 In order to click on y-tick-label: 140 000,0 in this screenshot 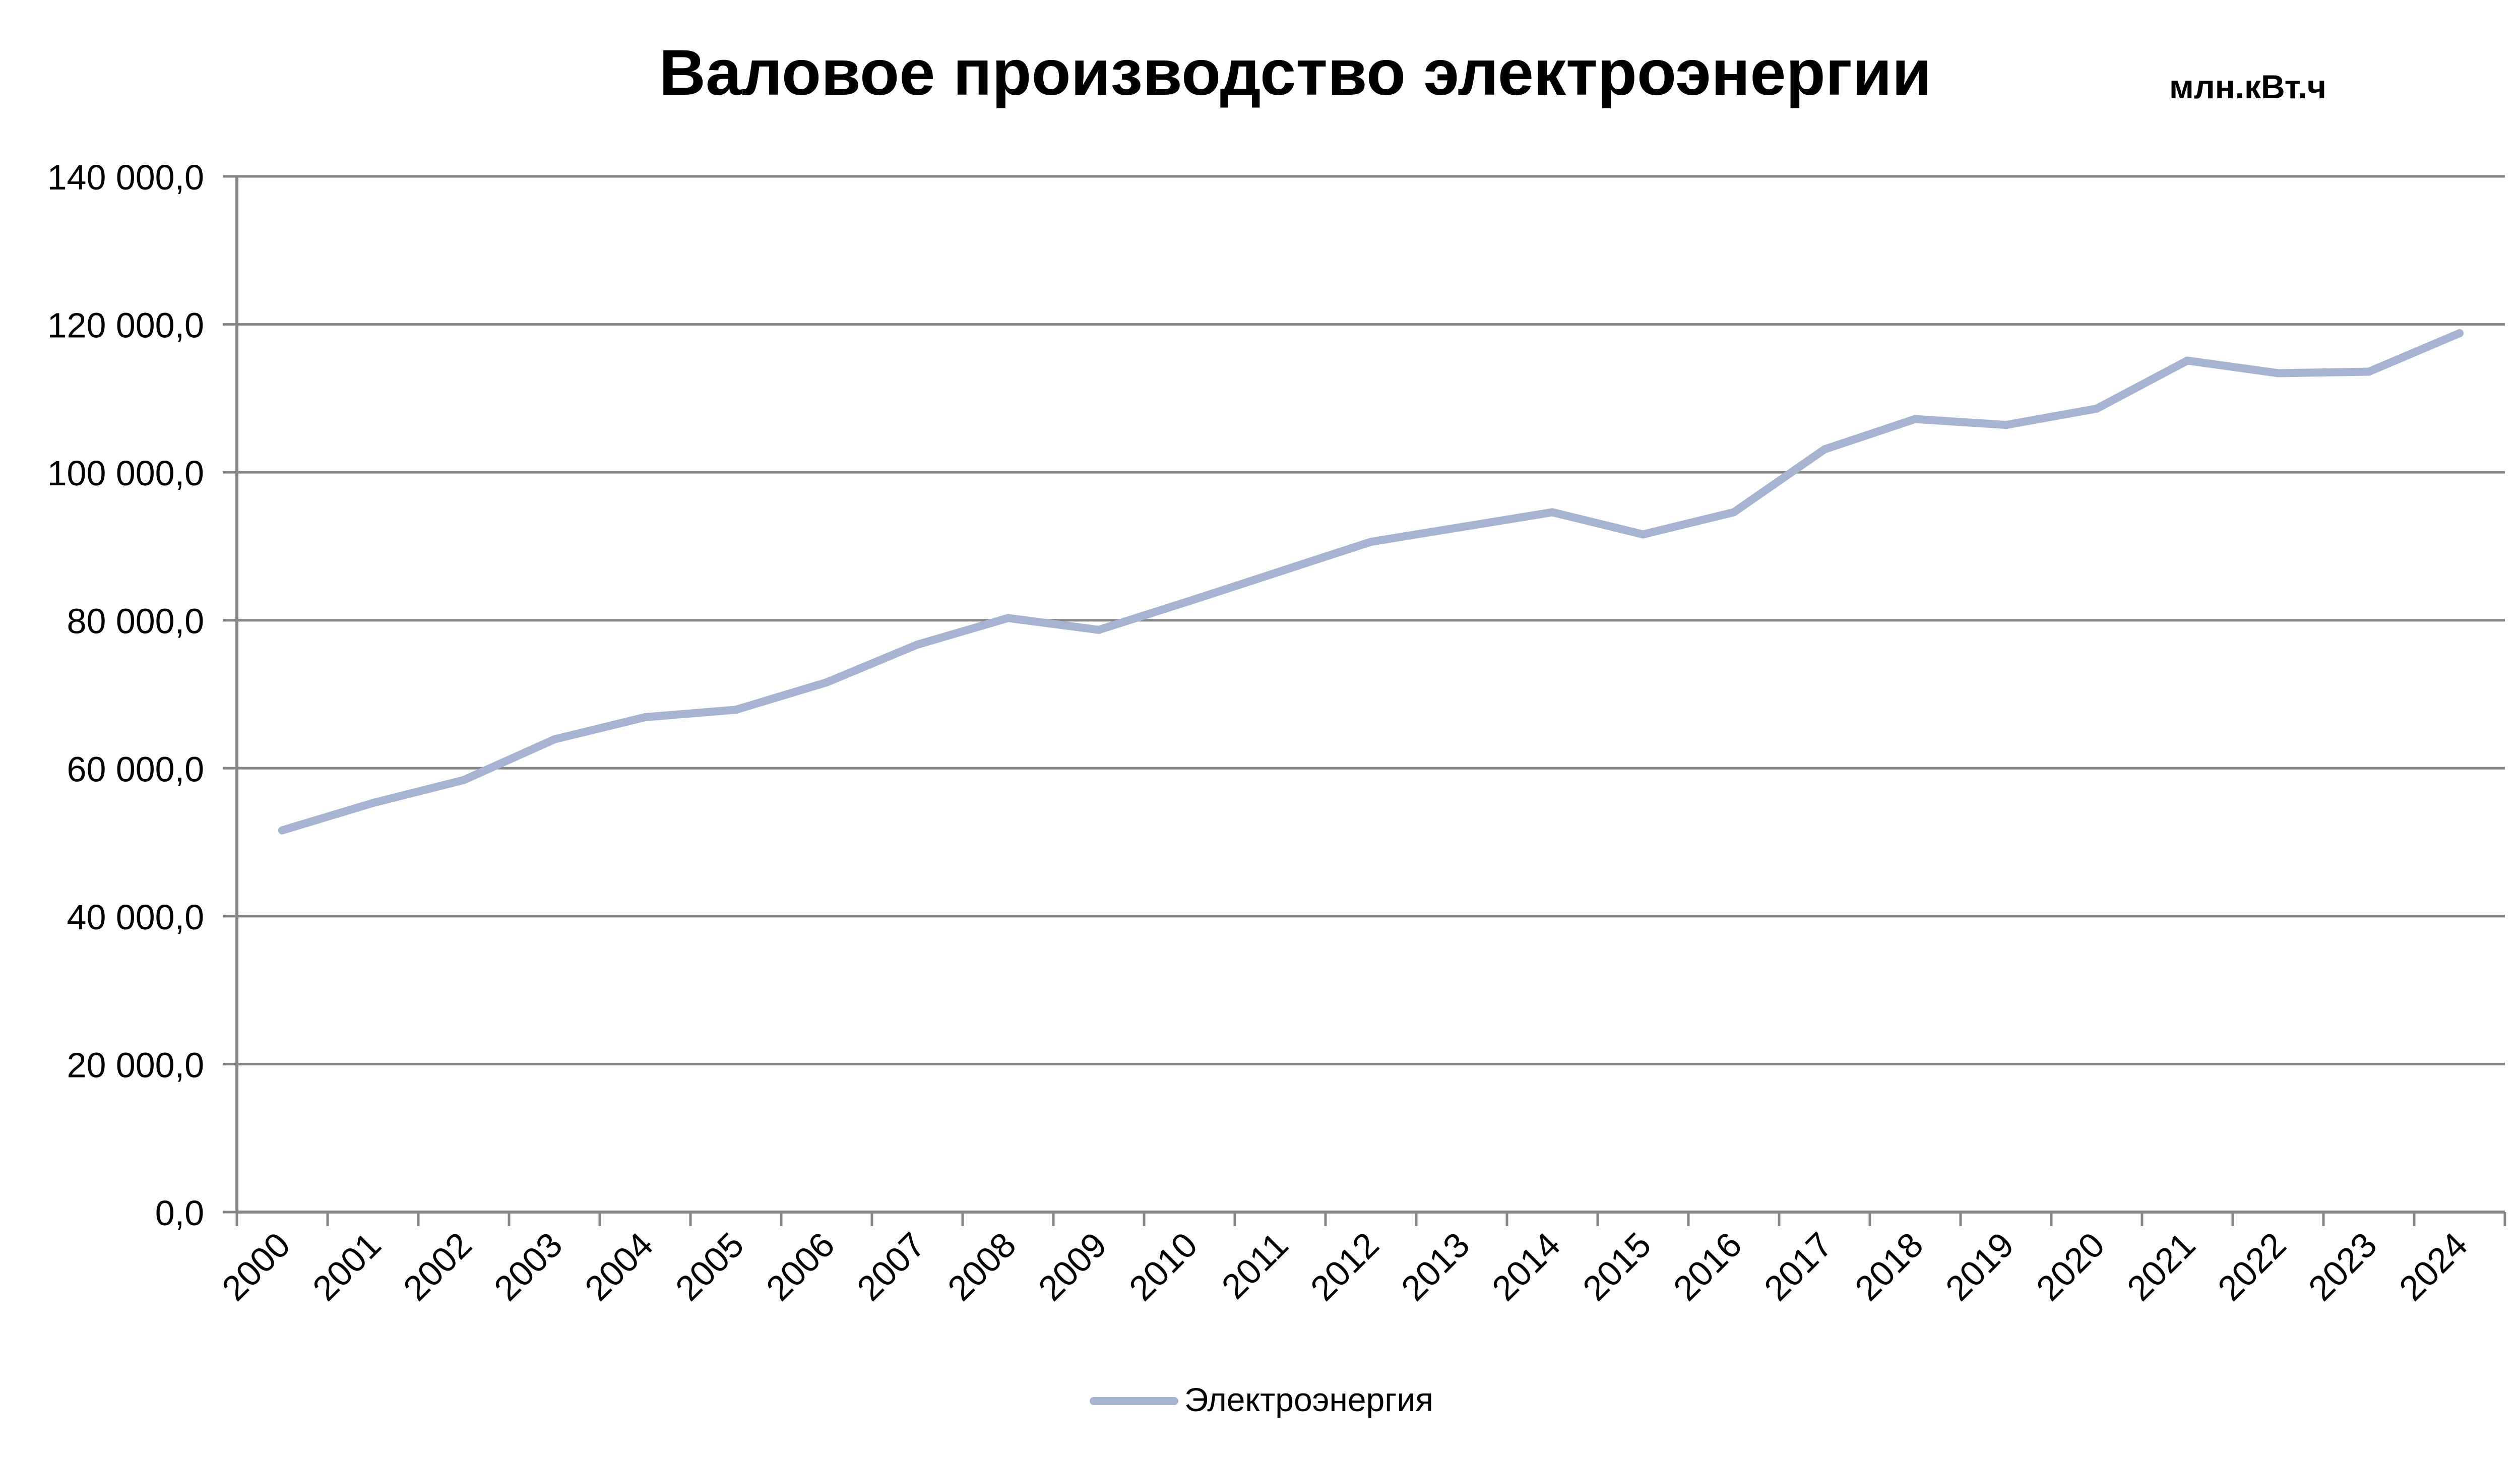, I will do `click(125, 177)`.